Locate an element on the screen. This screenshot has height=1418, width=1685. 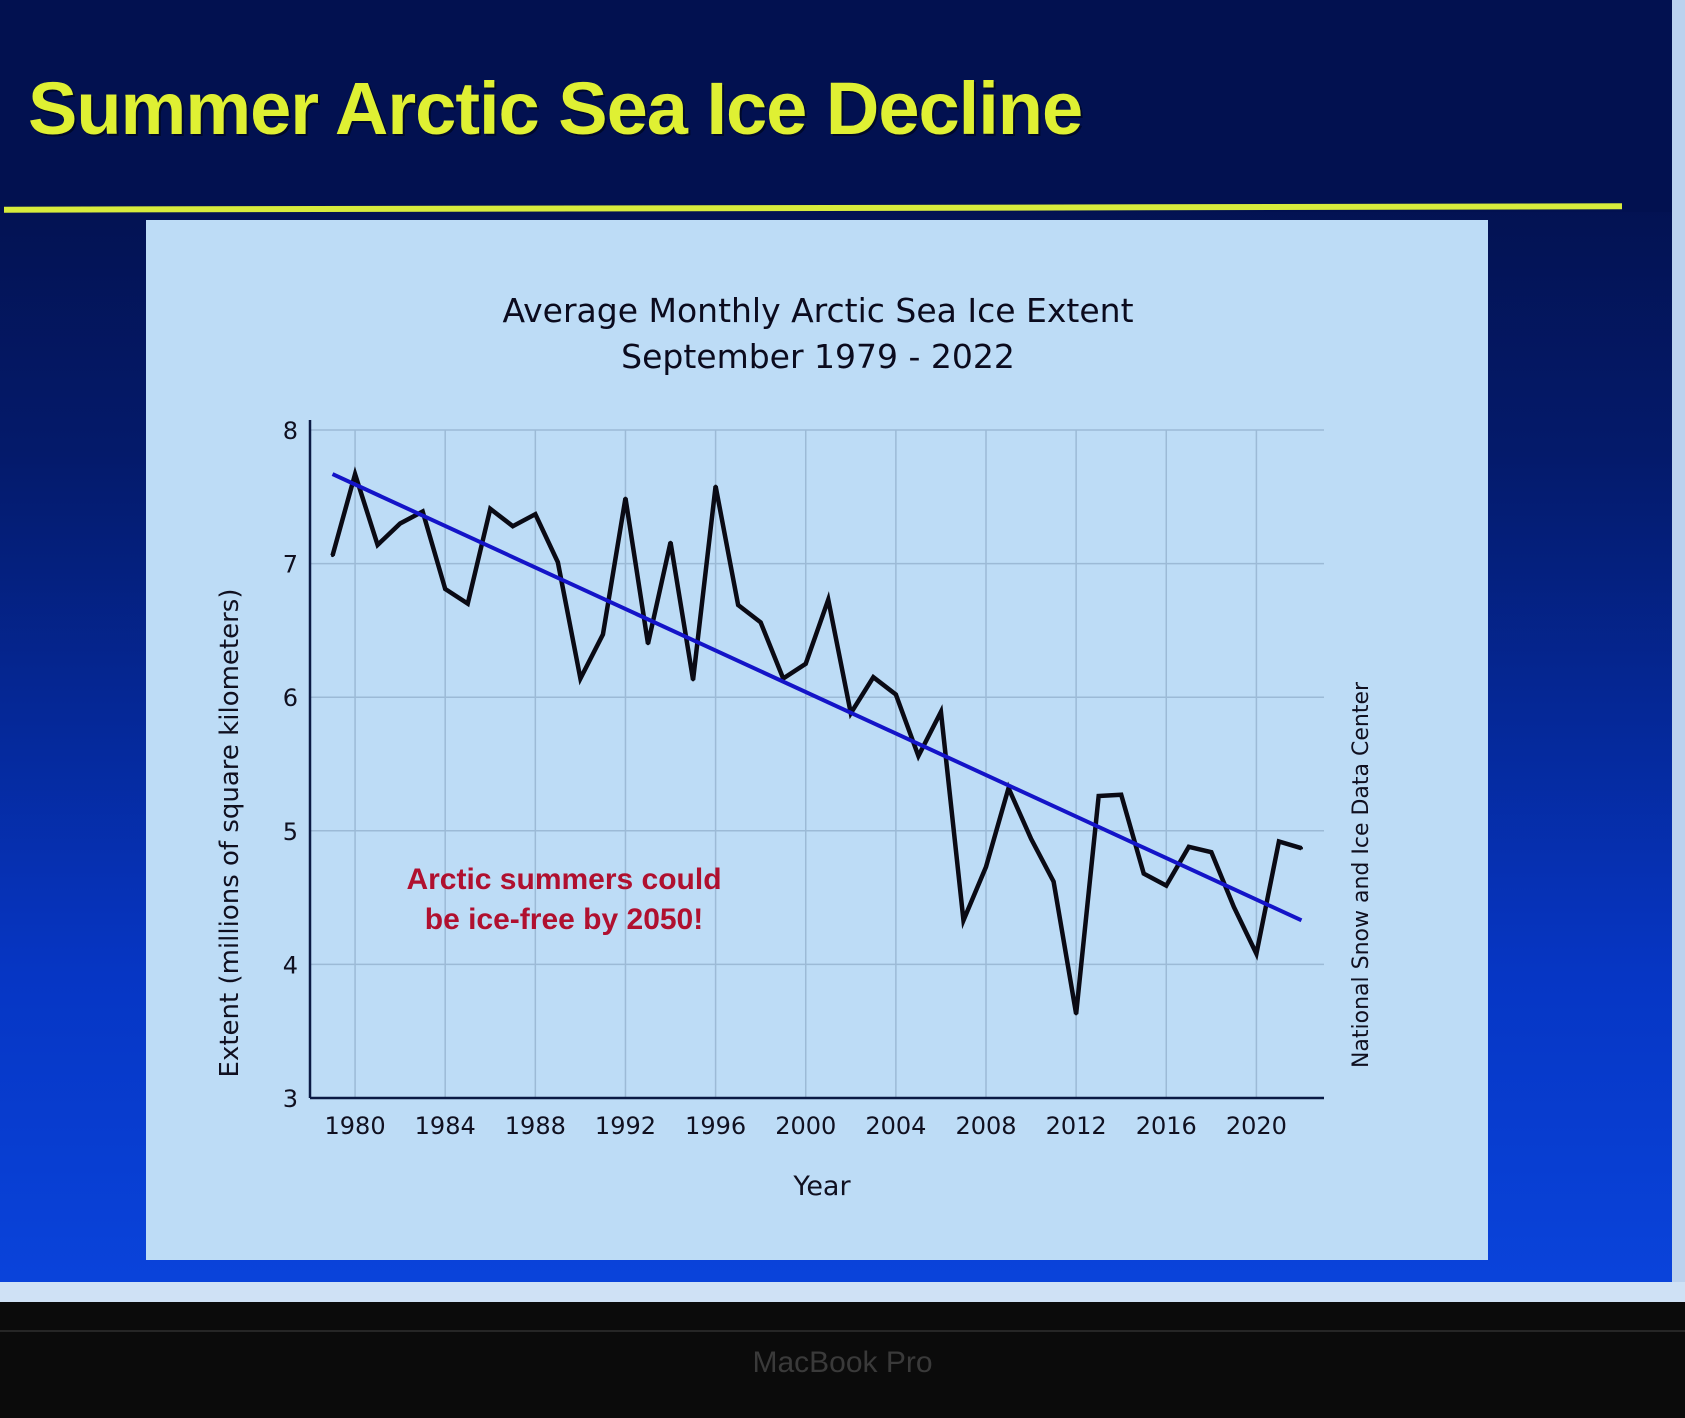
y-tick-label: 5 is located at coordinates (290, 832).